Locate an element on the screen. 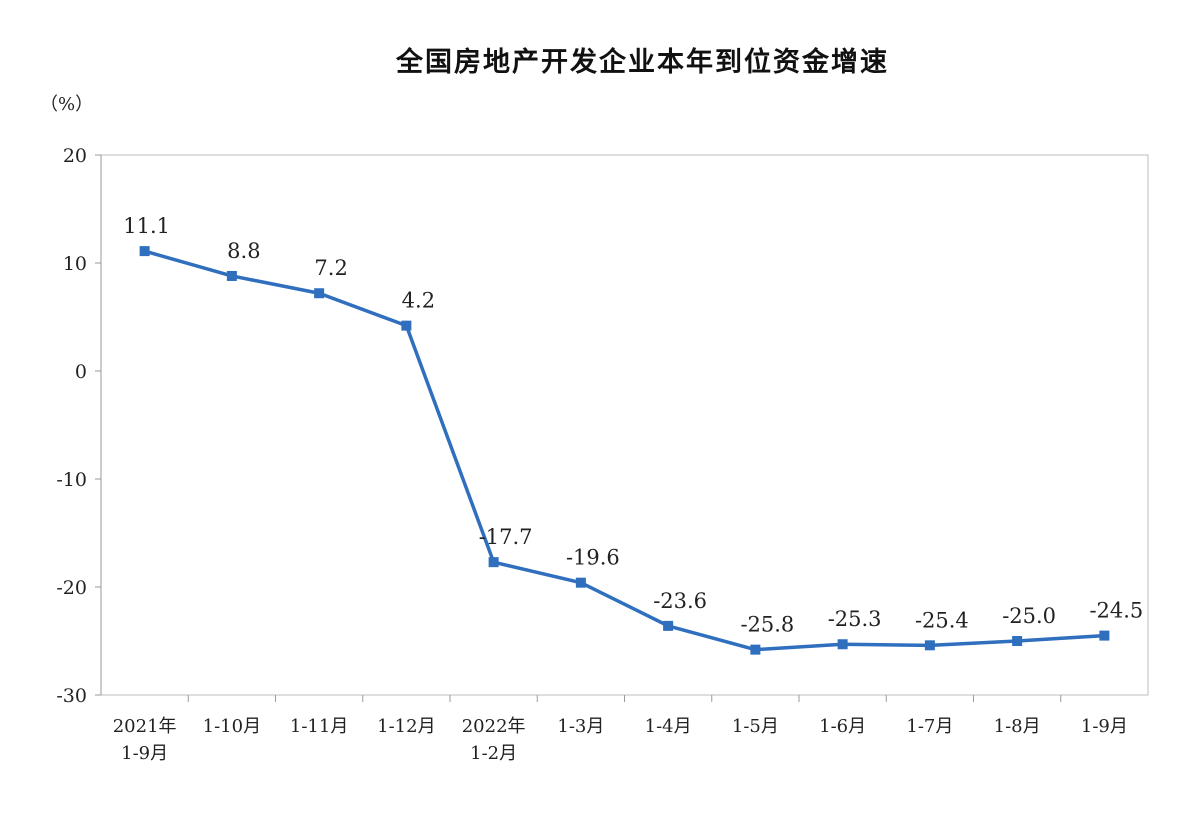 The height and width of the screenshot is (813, 1203). x-tick-label: 1-11月 is located at coordinates (319, 726).